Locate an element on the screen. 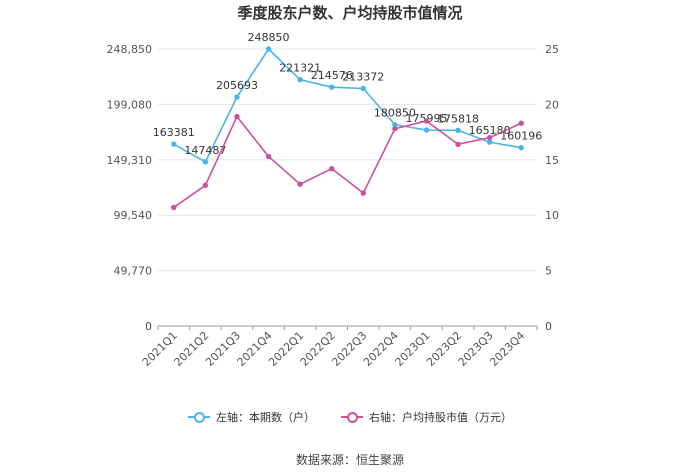 This screenshot has width=700, height=474. left-axis-tick-label: 248,850 is located at coordinates (130, 49).